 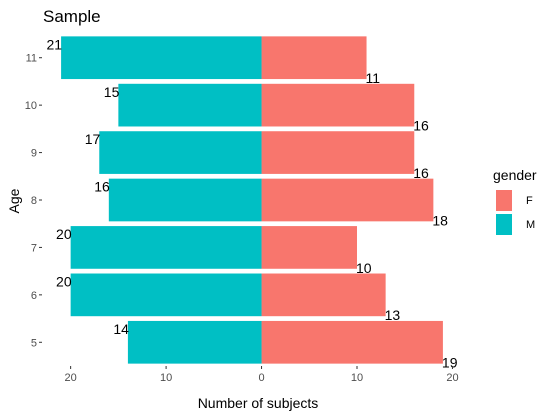 What do you see at coordinates (393, 315) in the screenshot?
I see `data-label-f-age-6: 13` at bounding box center [393, 315].